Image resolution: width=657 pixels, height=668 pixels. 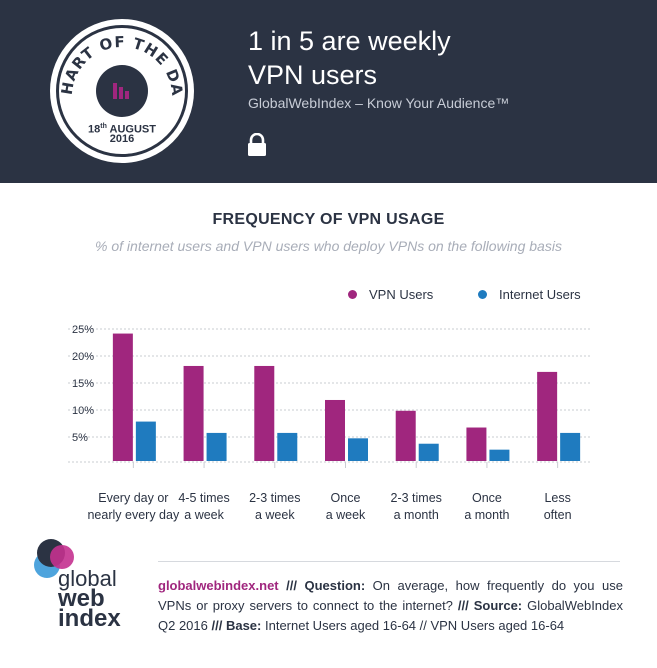 I want to click on badge-date: 18th AUGUST, so click(x=122, y=128).